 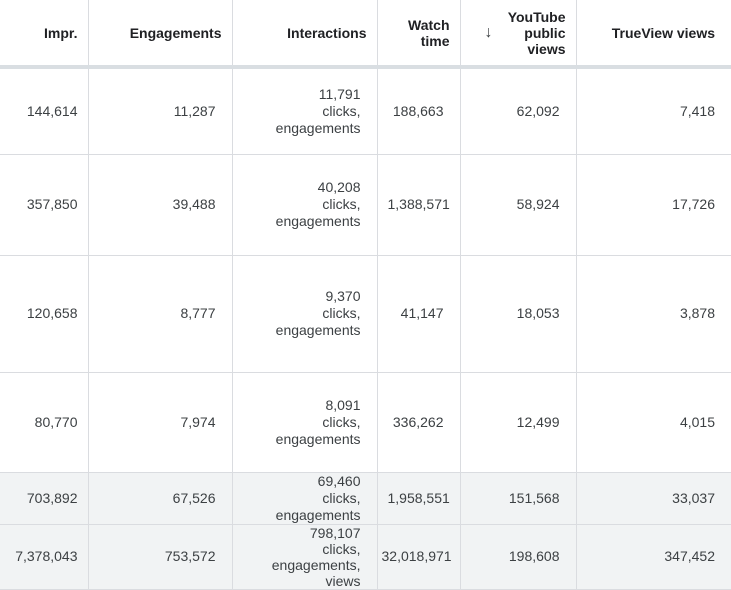 I want to click on column-header-trueview-views: TrueView views, so click(x=653, y=34).